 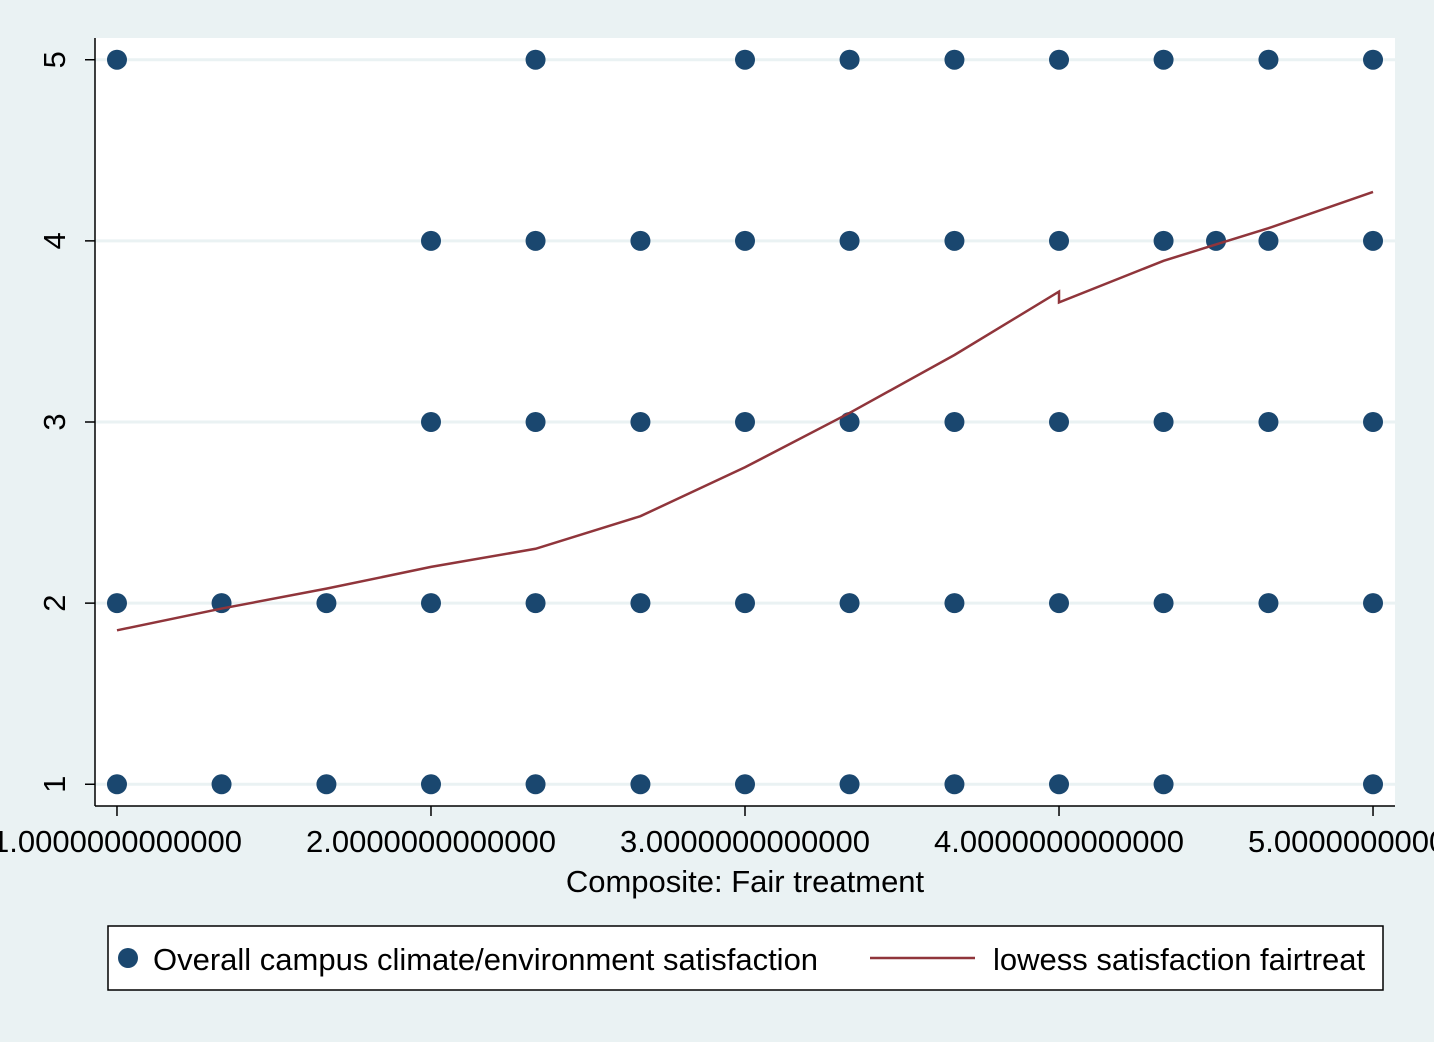 What do you see at coordinates (121, 841) in the screenshot?
I see `x-tick-label: 1.0000000000000` at bounding box center [121, 841].